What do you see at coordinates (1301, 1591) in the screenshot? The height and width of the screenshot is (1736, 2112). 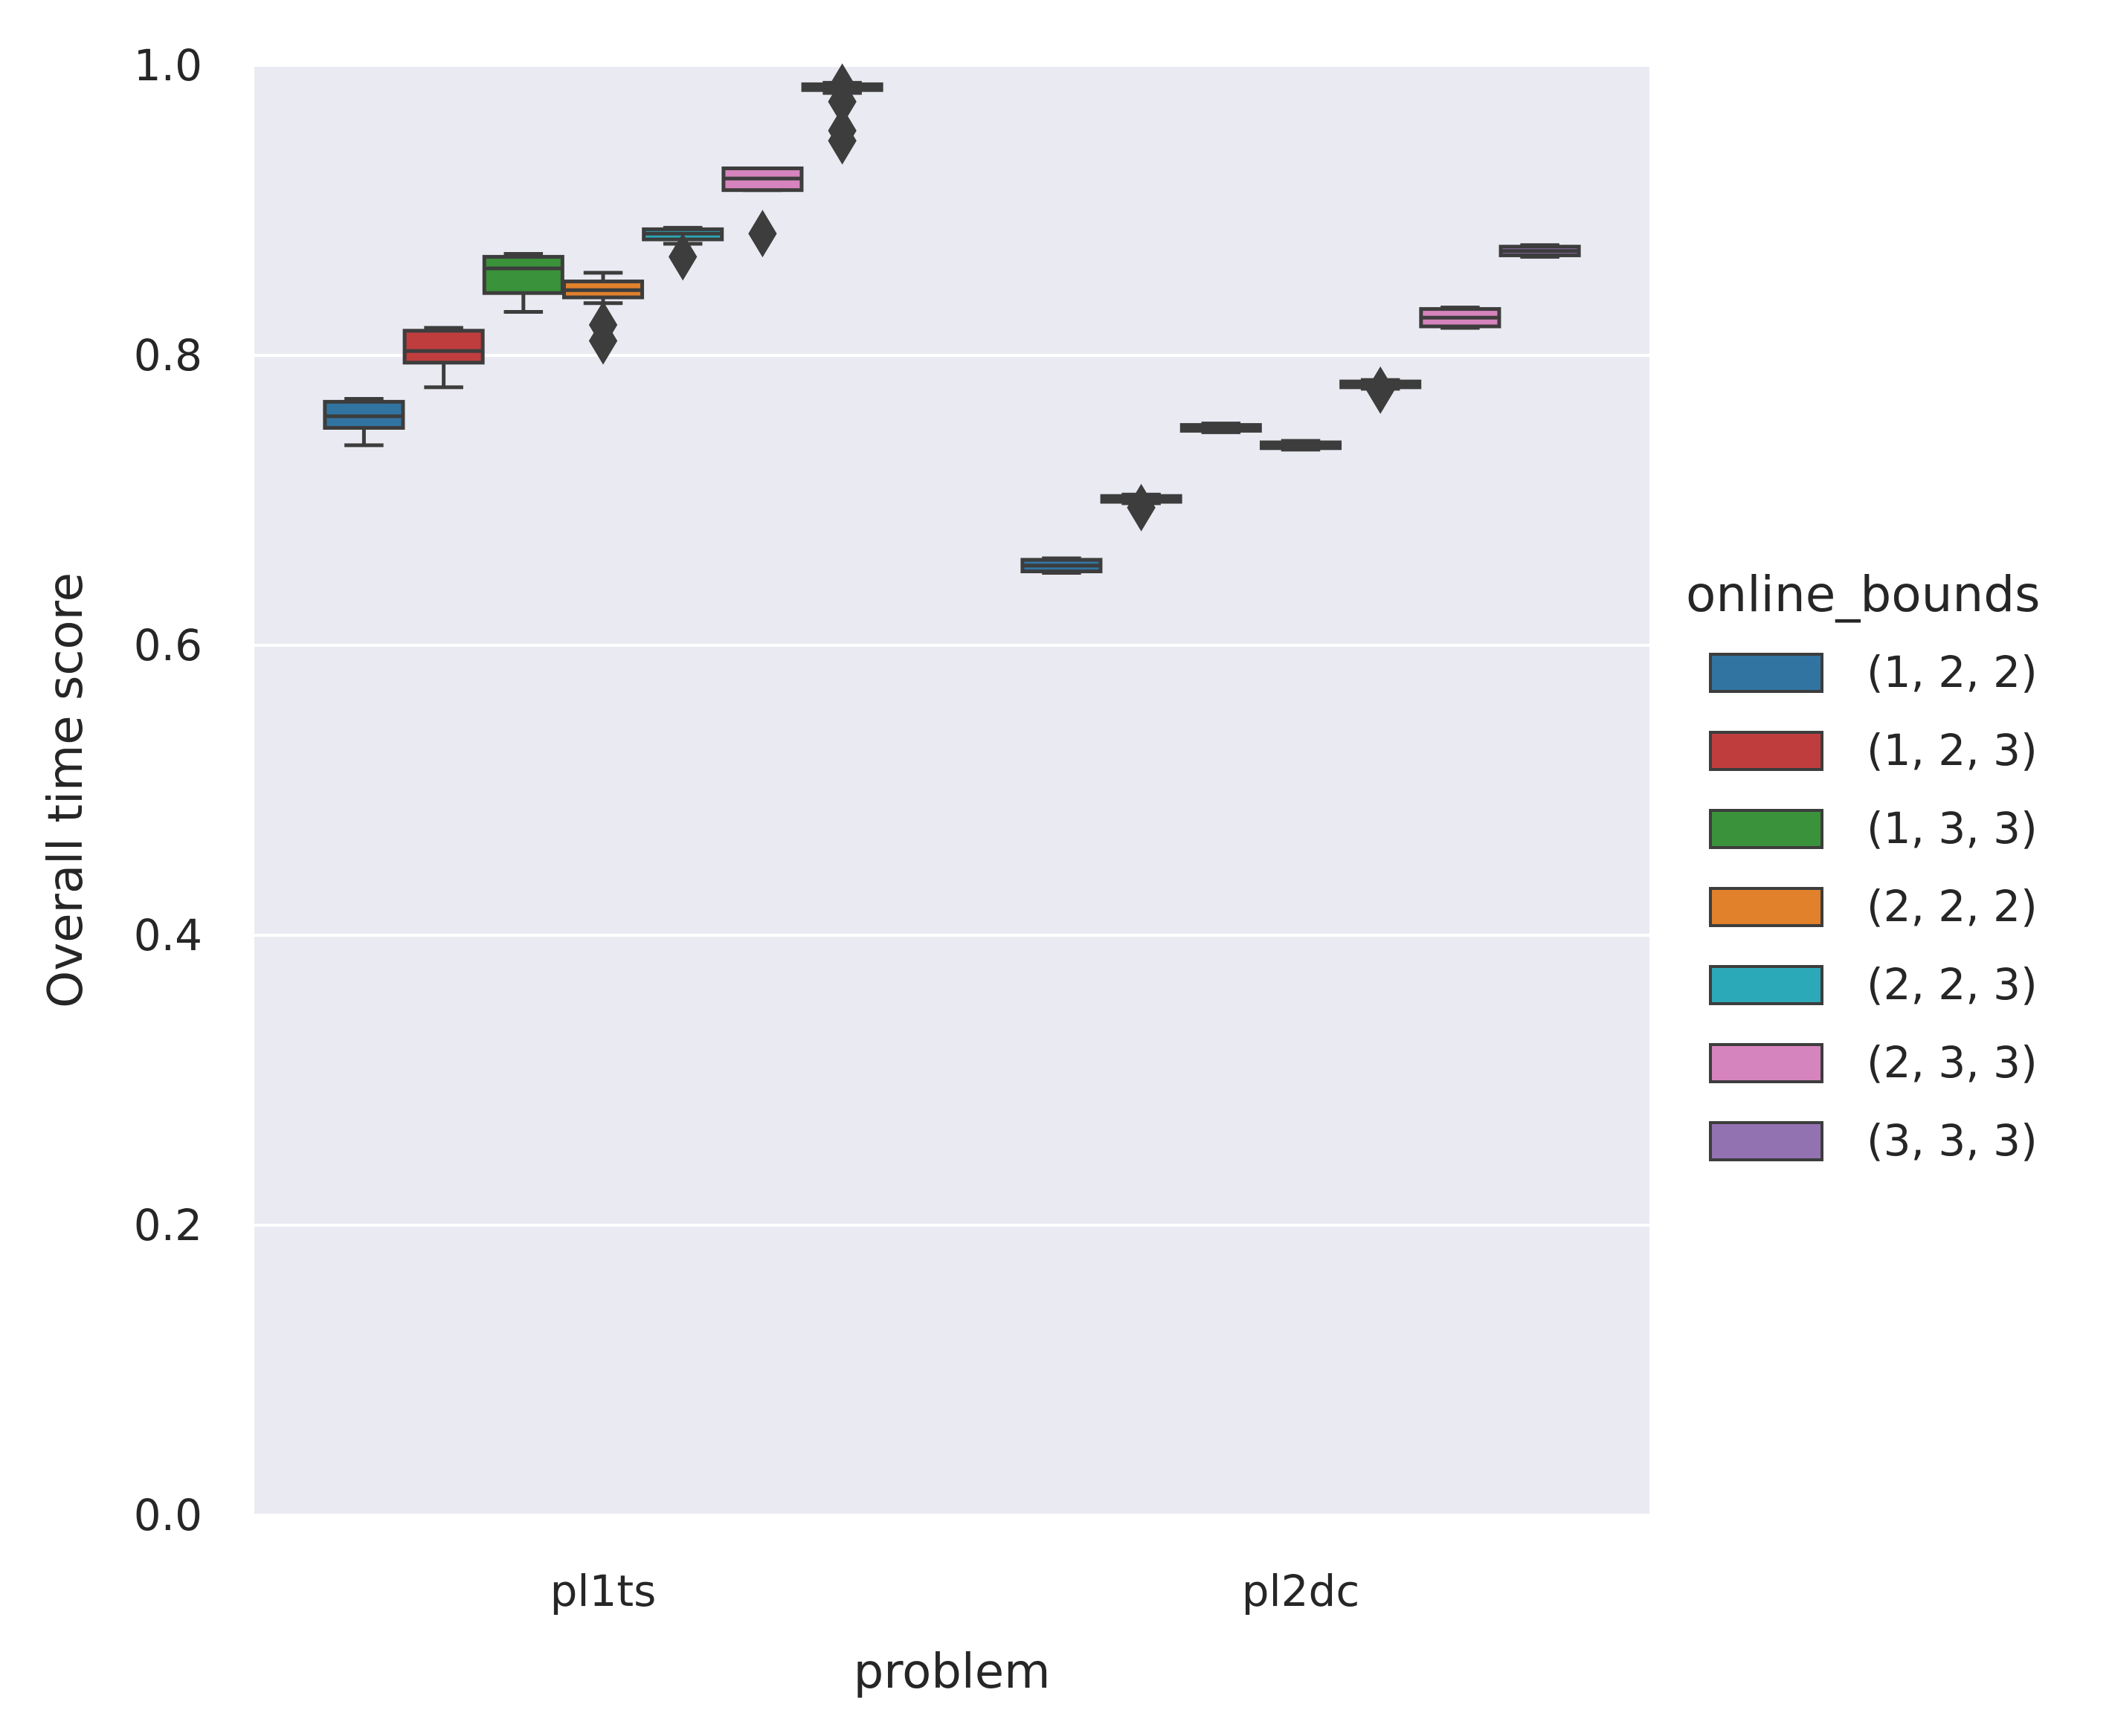 I see `x-tick-label: pl2dc` at bounding box center [1301, 1591].